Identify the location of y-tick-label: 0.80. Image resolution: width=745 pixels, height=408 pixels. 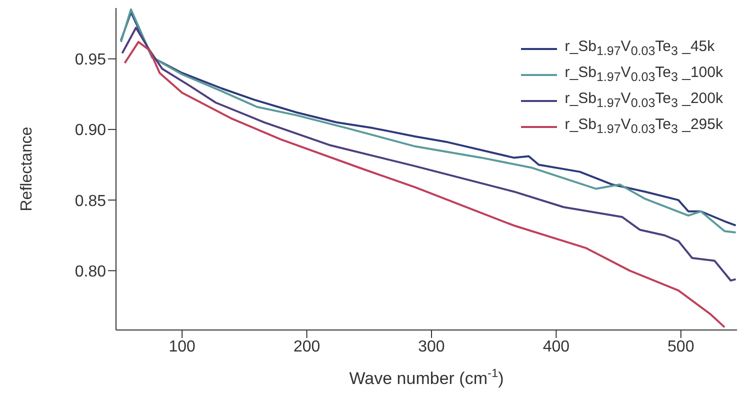
(90, 271).